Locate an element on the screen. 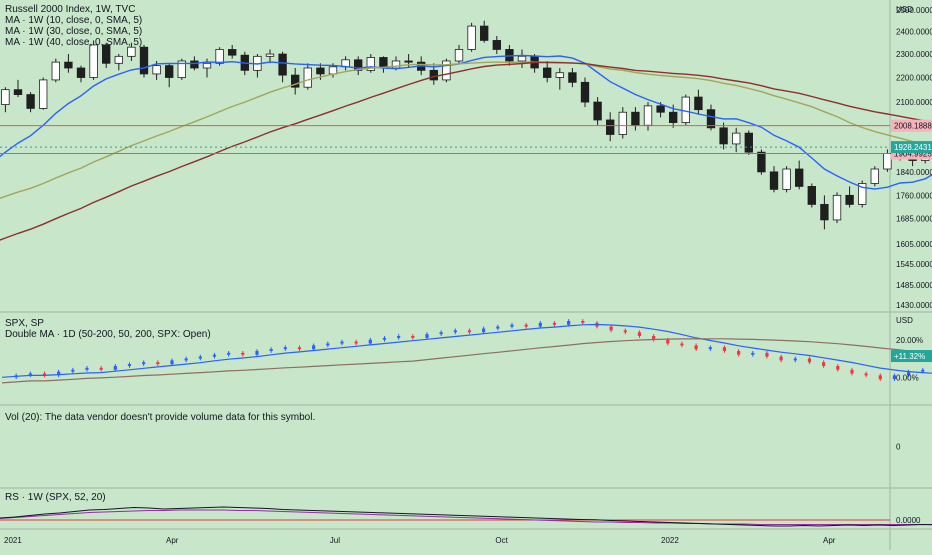 This screenshot has width=932, height=555. spx-symbol-label: SPX, SP is located at coordinates (24, 323).